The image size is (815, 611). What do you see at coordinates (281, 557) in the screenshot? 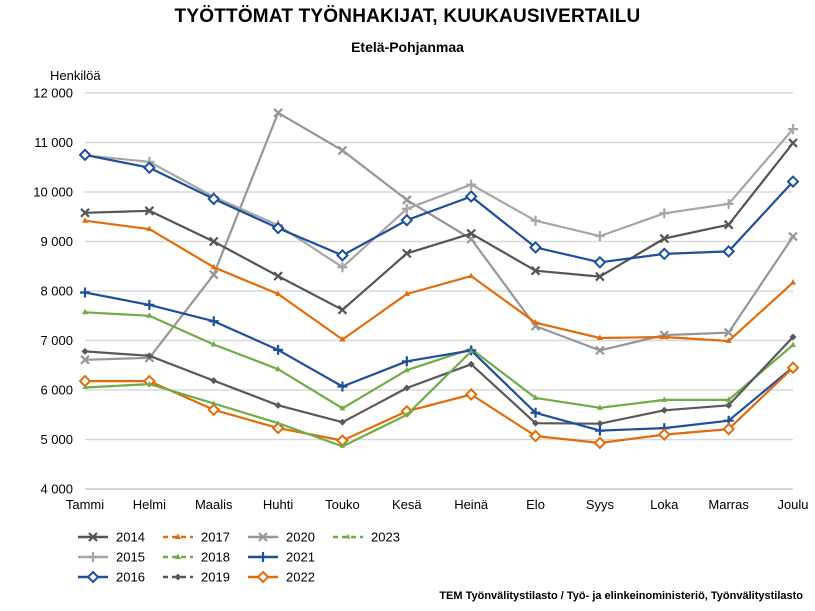
I see `legend-item-2021: 2021` at bounding box center [281, 557].